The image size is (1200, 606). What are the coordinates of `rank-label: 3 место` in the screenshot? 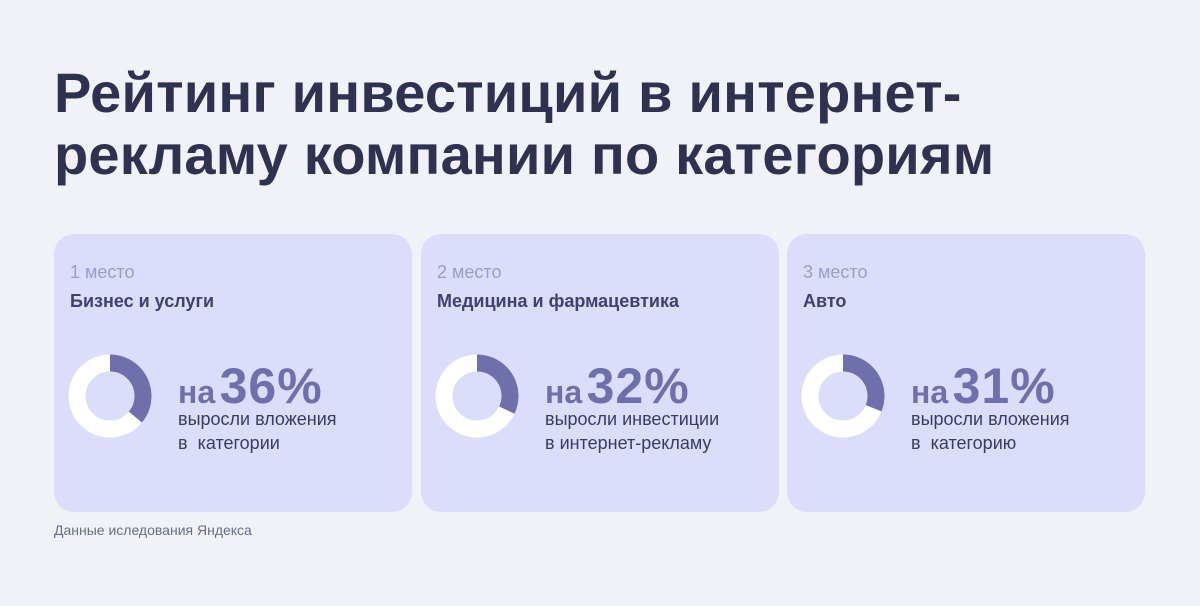 It's located at (835, 272).